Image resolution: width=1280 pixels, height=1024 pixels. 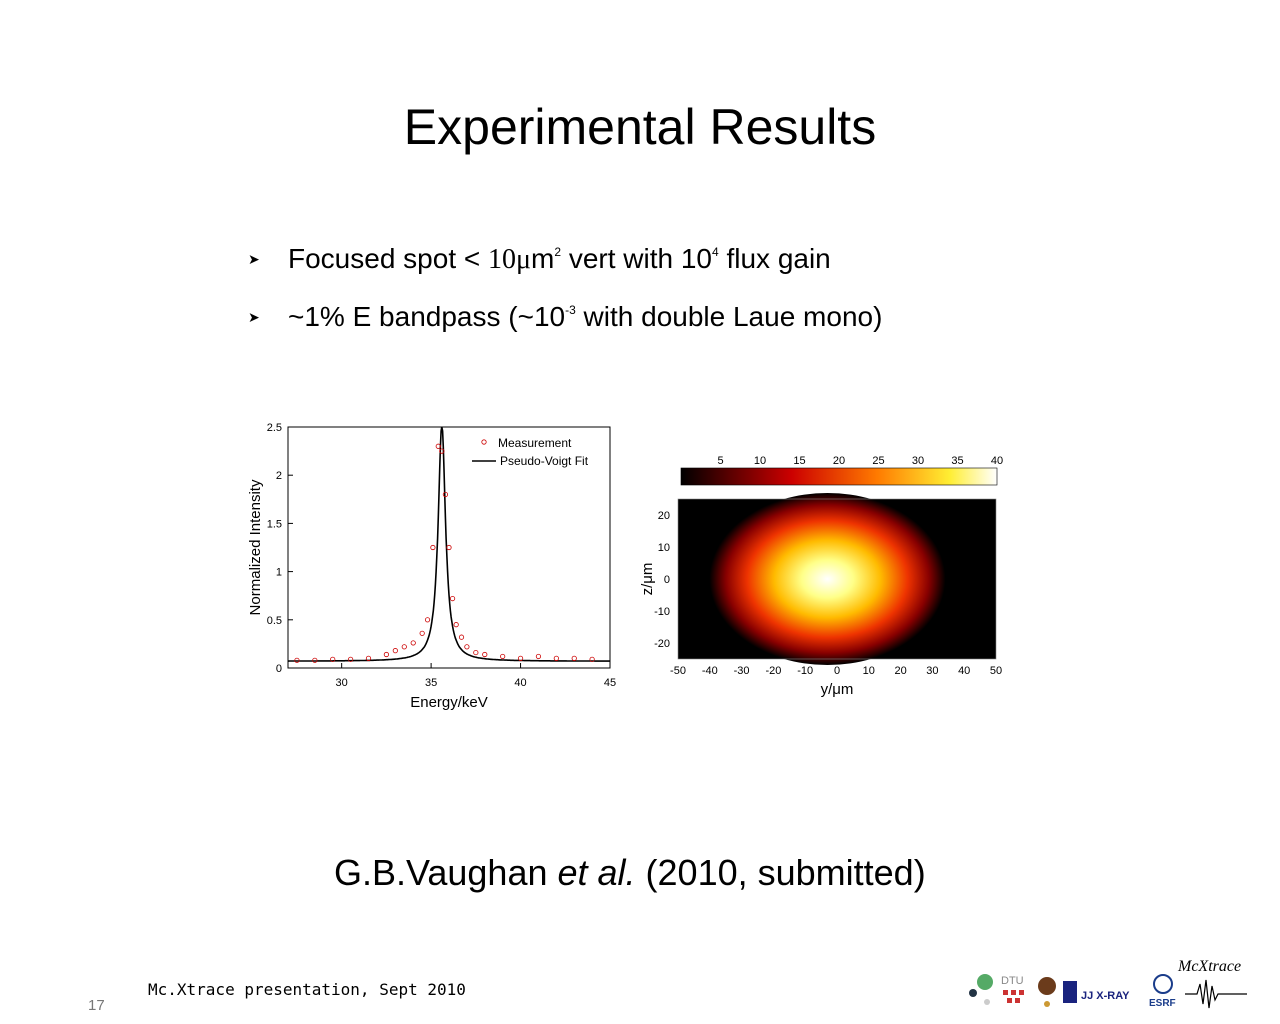 I want to click on colorbar-tick-label: 30, so click(x=918, y=461).